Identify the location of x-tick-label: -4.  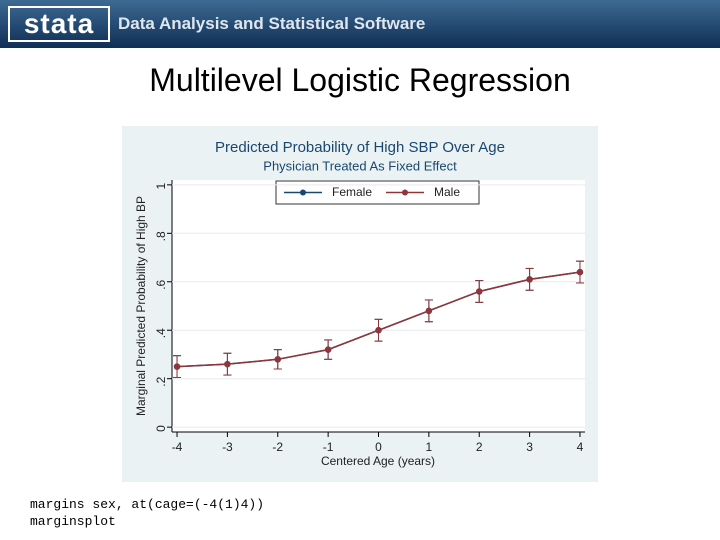
(177, 447).